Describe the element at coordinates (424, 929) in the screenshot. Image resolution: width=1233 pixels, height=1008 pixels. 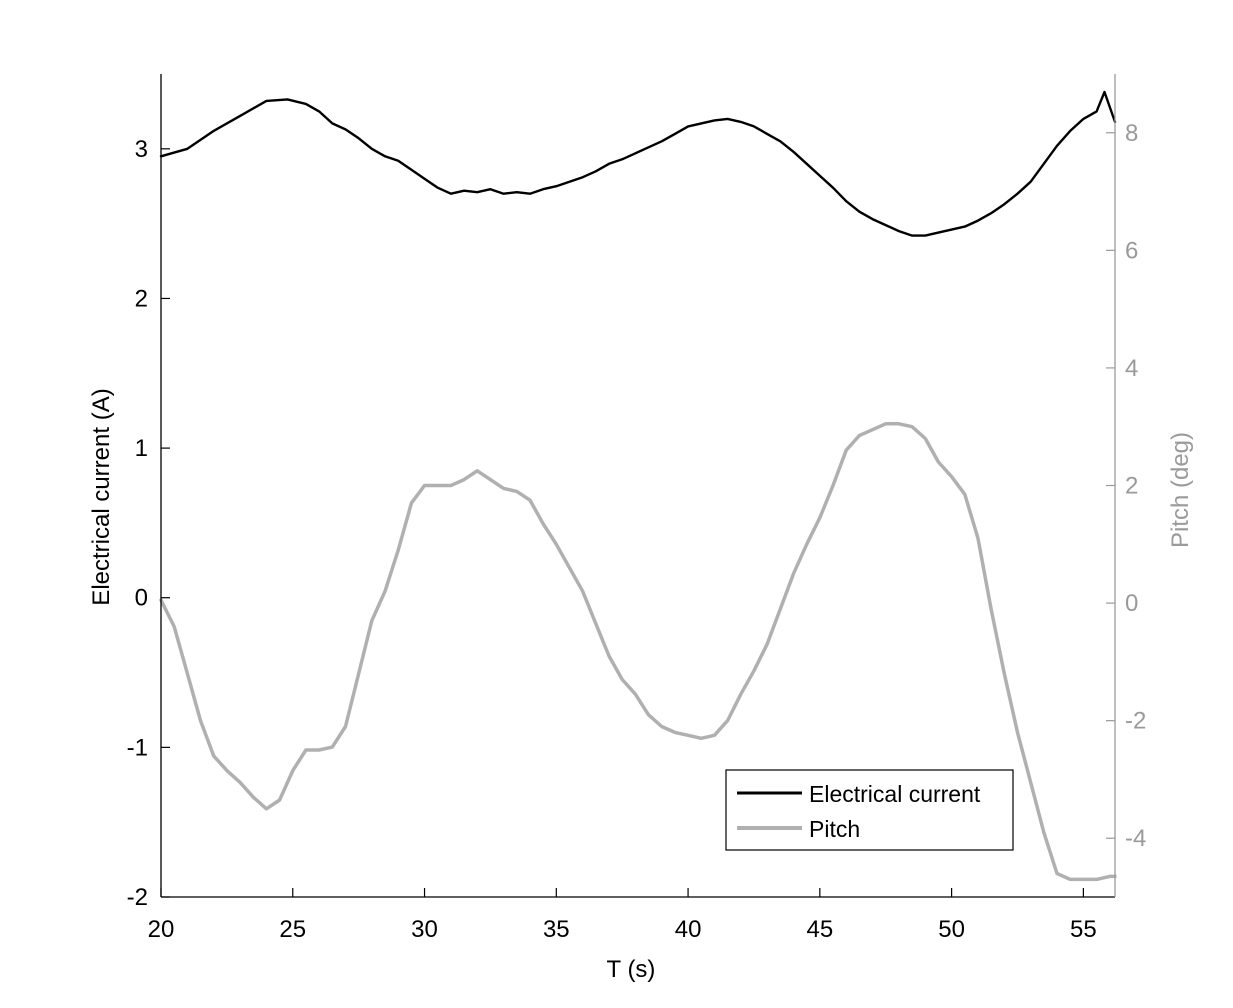
I see `x-tick-label: 30` at that location.